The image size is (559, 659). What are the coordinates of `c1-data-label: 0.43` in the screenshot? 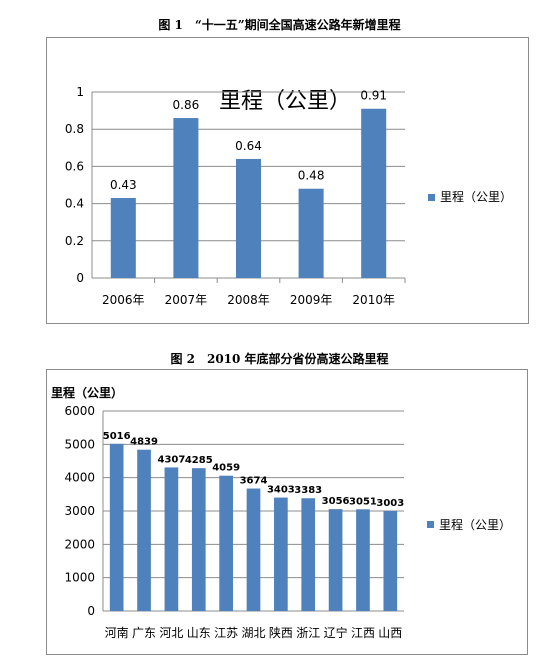 It's located at (123, 185).